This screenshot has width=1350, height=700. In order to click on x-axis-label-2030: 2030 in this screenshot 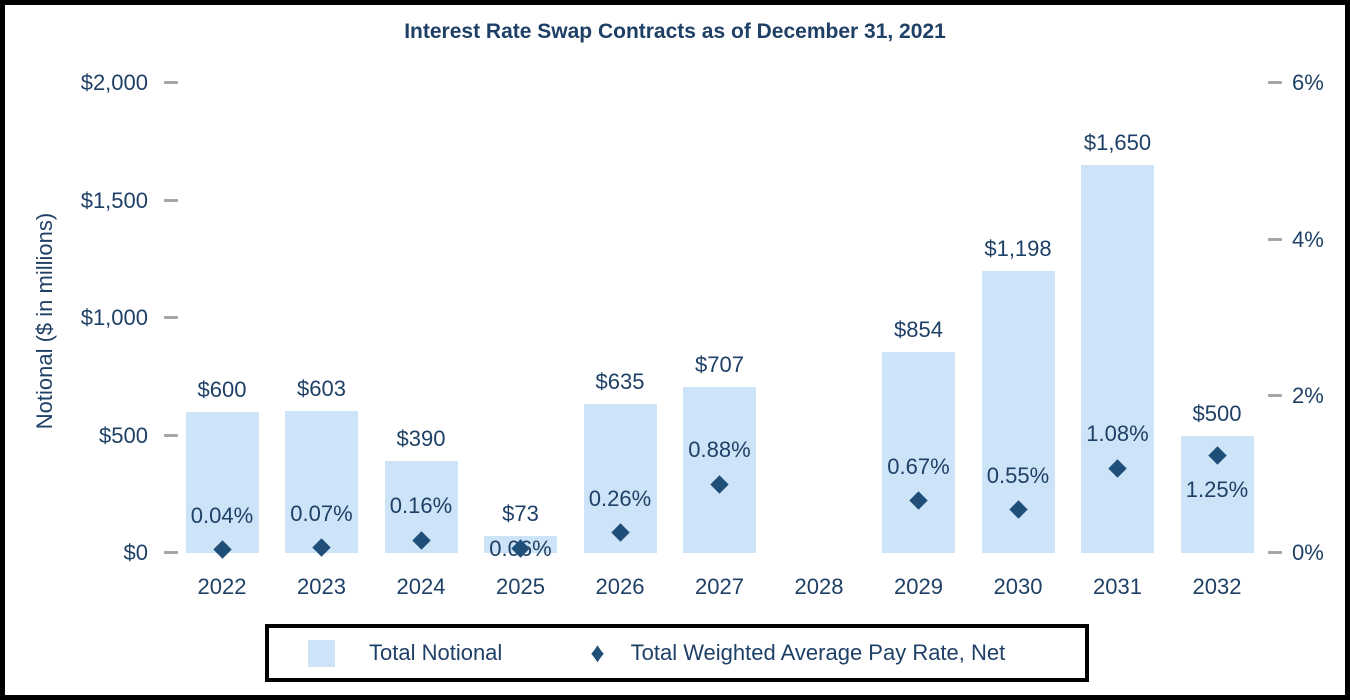, I will do `click(1018, 586)`.